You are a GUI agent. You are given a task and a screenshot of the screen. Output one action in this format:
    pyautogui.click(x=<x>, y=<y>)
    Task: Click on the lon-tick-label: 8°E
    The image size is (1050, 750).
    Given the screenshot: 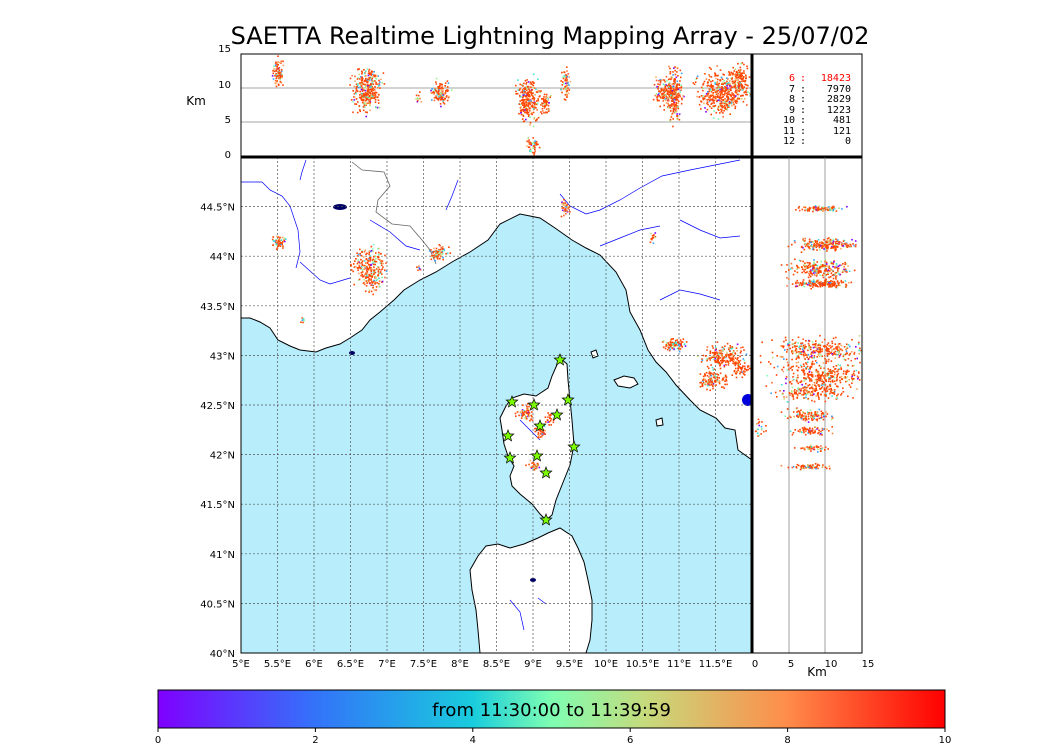 What is the action you would take?
    pyautogui.click(x=460, y=664)
    